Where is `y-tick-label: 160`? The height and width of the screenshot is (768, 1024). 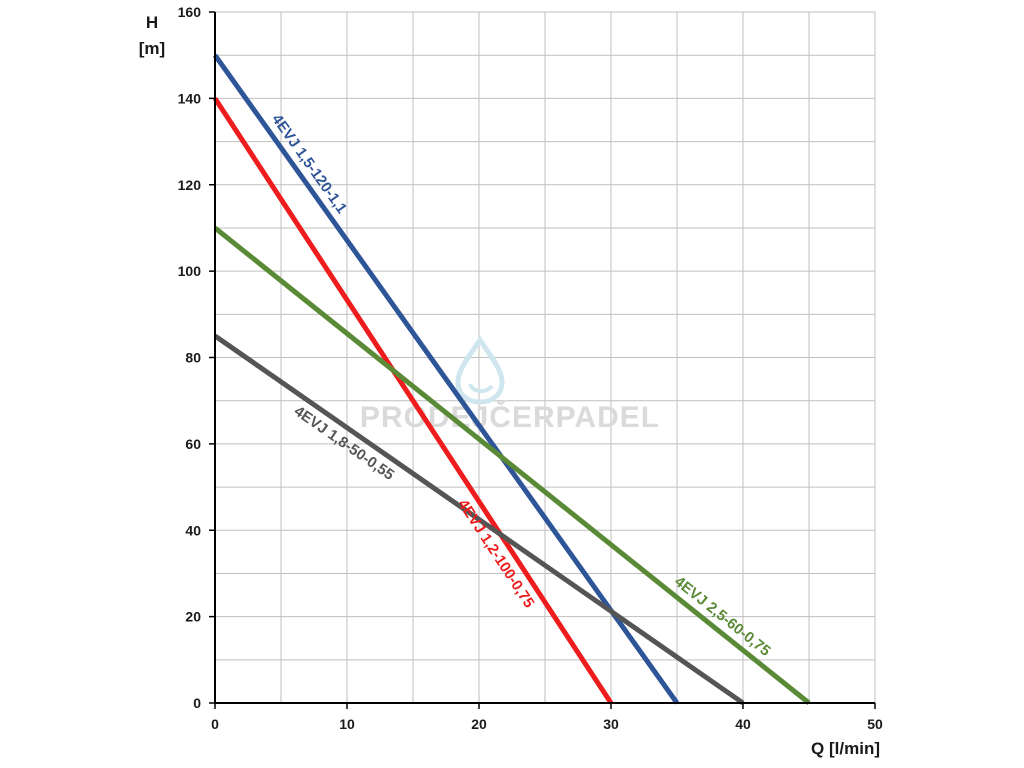
y-tick-label: 160 is located at coordinates (190, 12).